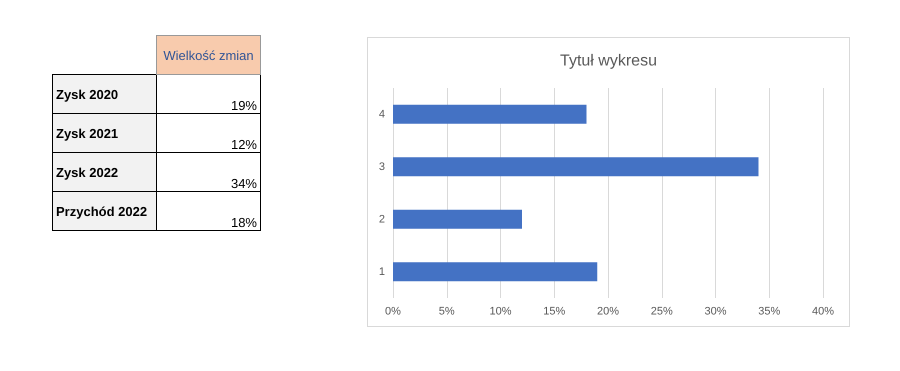 Image resolution: width=900 pixels, height=371 pixels. Describe the element at coordinates (823, 312) in the screenshot. I see `x-tick-label: 40%` at that location.